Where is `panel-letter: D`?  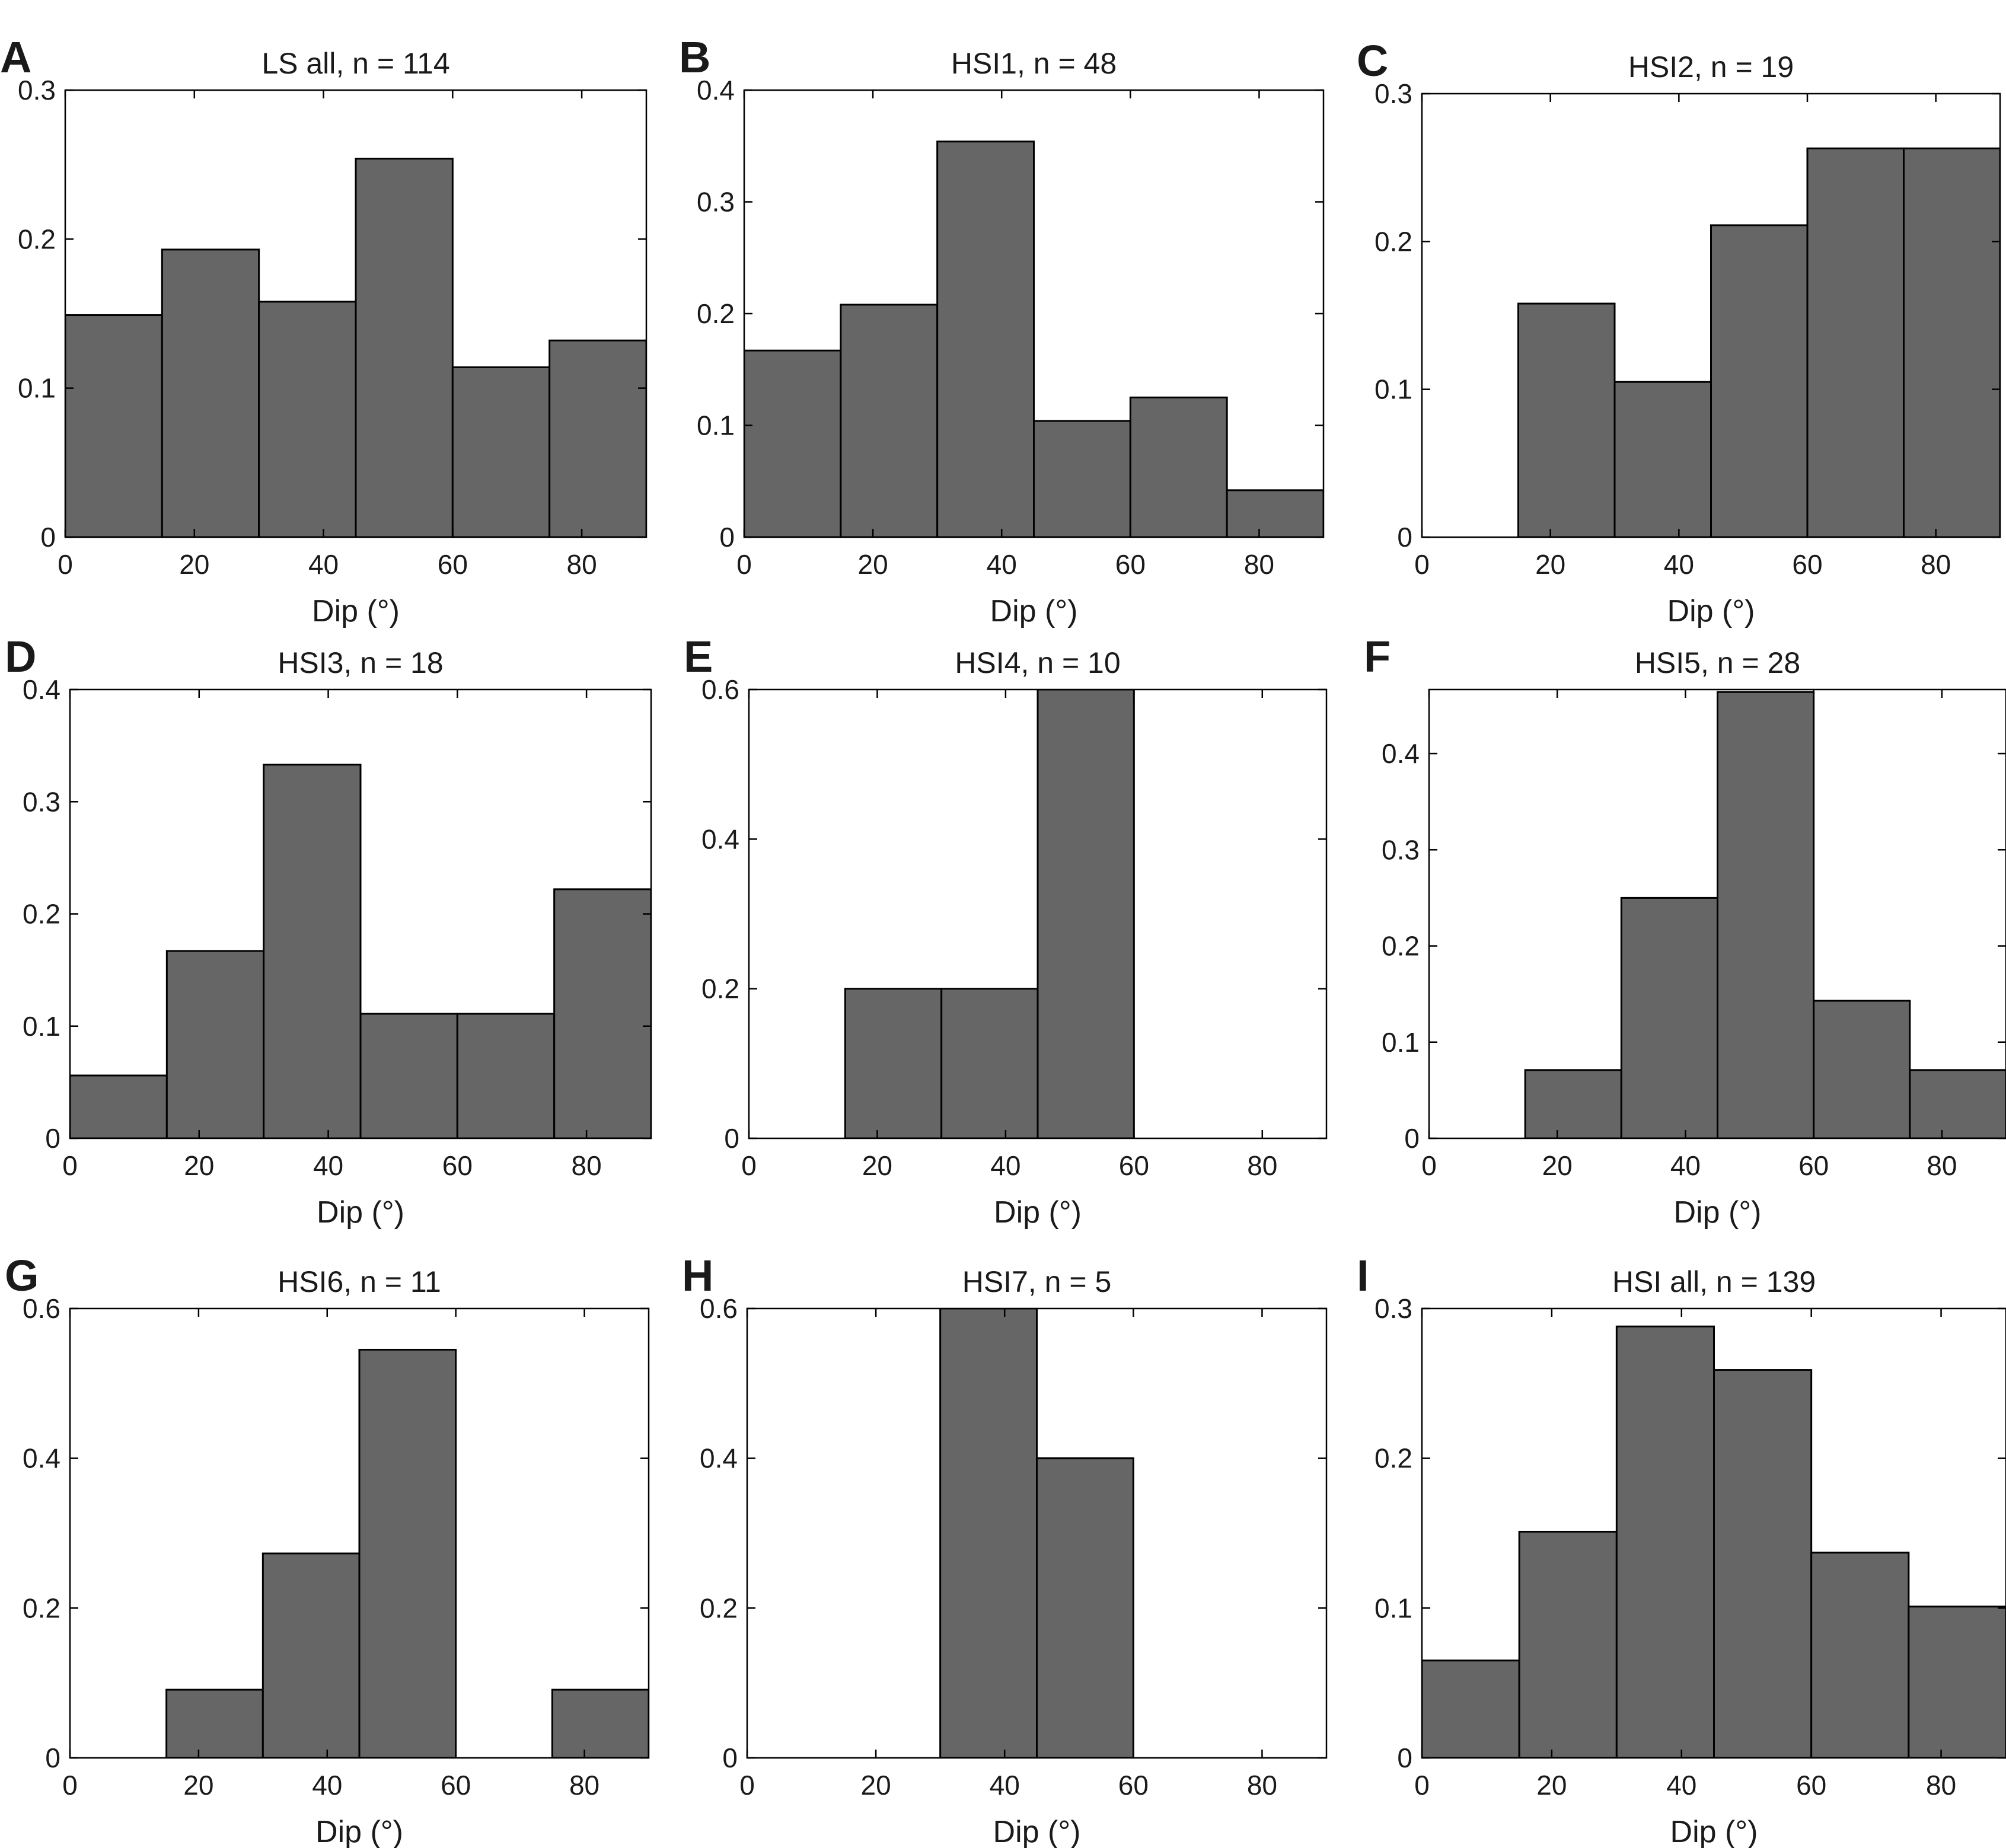 panel-letter: D is located at coordinates (20, 657).